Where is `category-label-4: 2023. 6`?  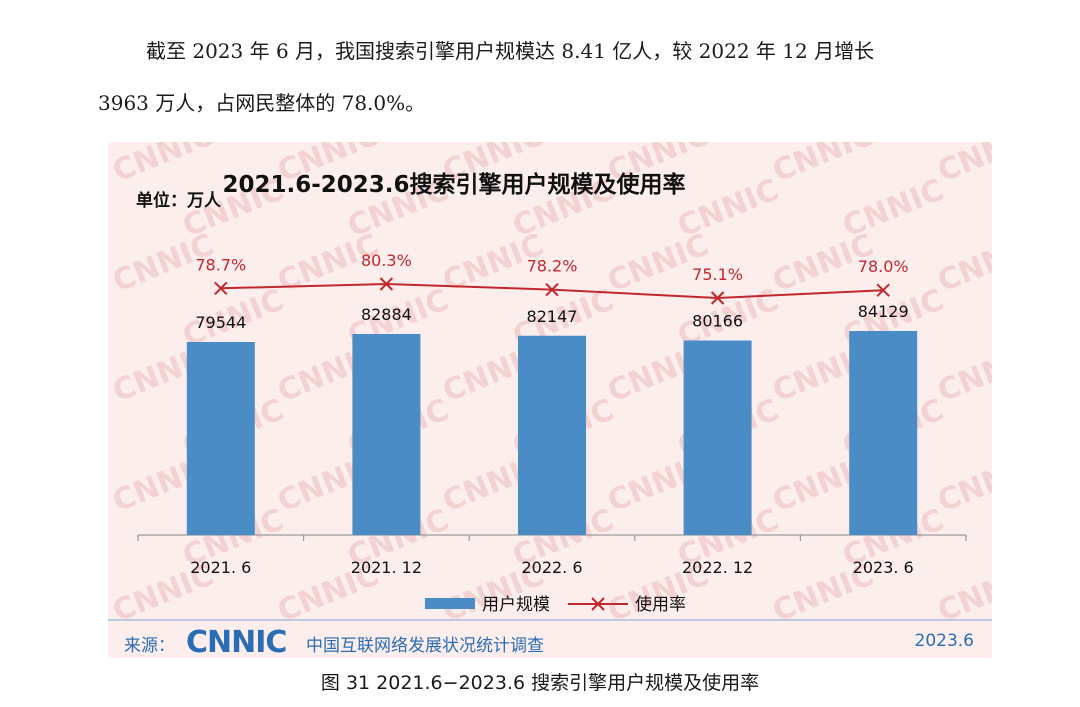
category-label-4: 2023. 6 is located at coordinates (883, 567).